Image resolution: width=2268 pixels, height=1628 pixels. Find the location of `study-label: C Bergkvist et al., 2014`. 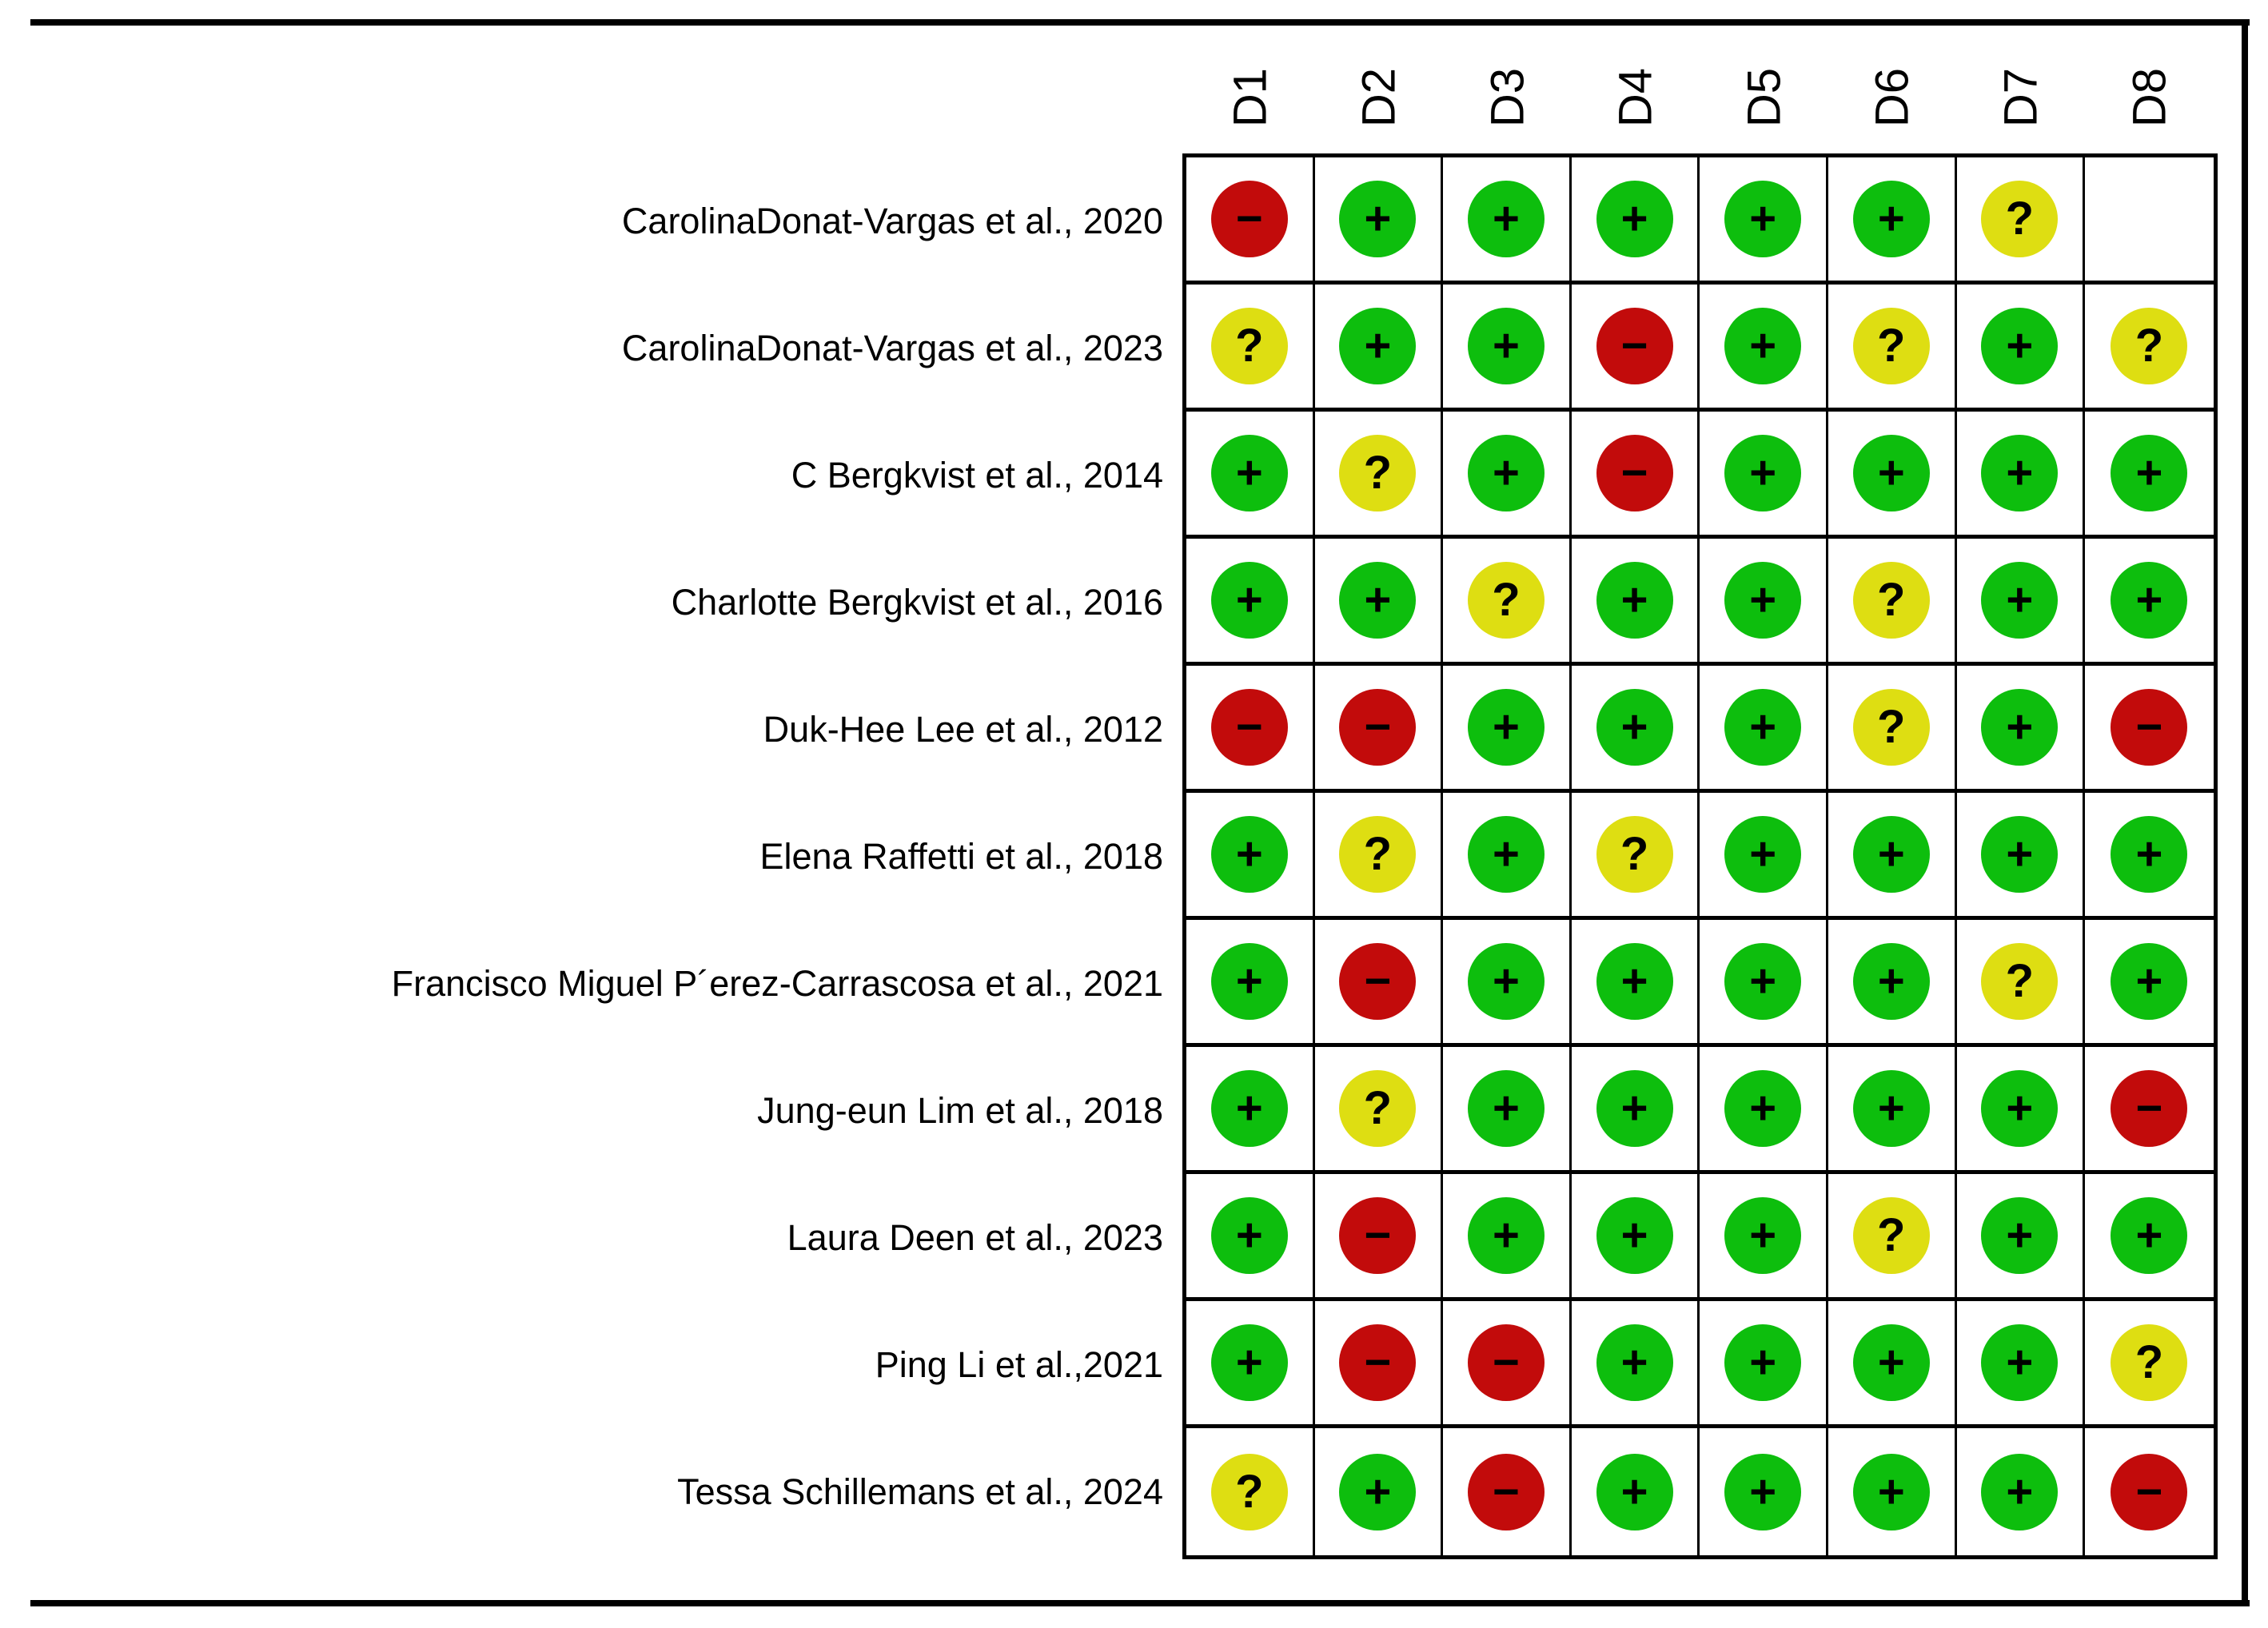

study-label: C Bergkvist et al., 2014 is located at coordinates (977, 475).